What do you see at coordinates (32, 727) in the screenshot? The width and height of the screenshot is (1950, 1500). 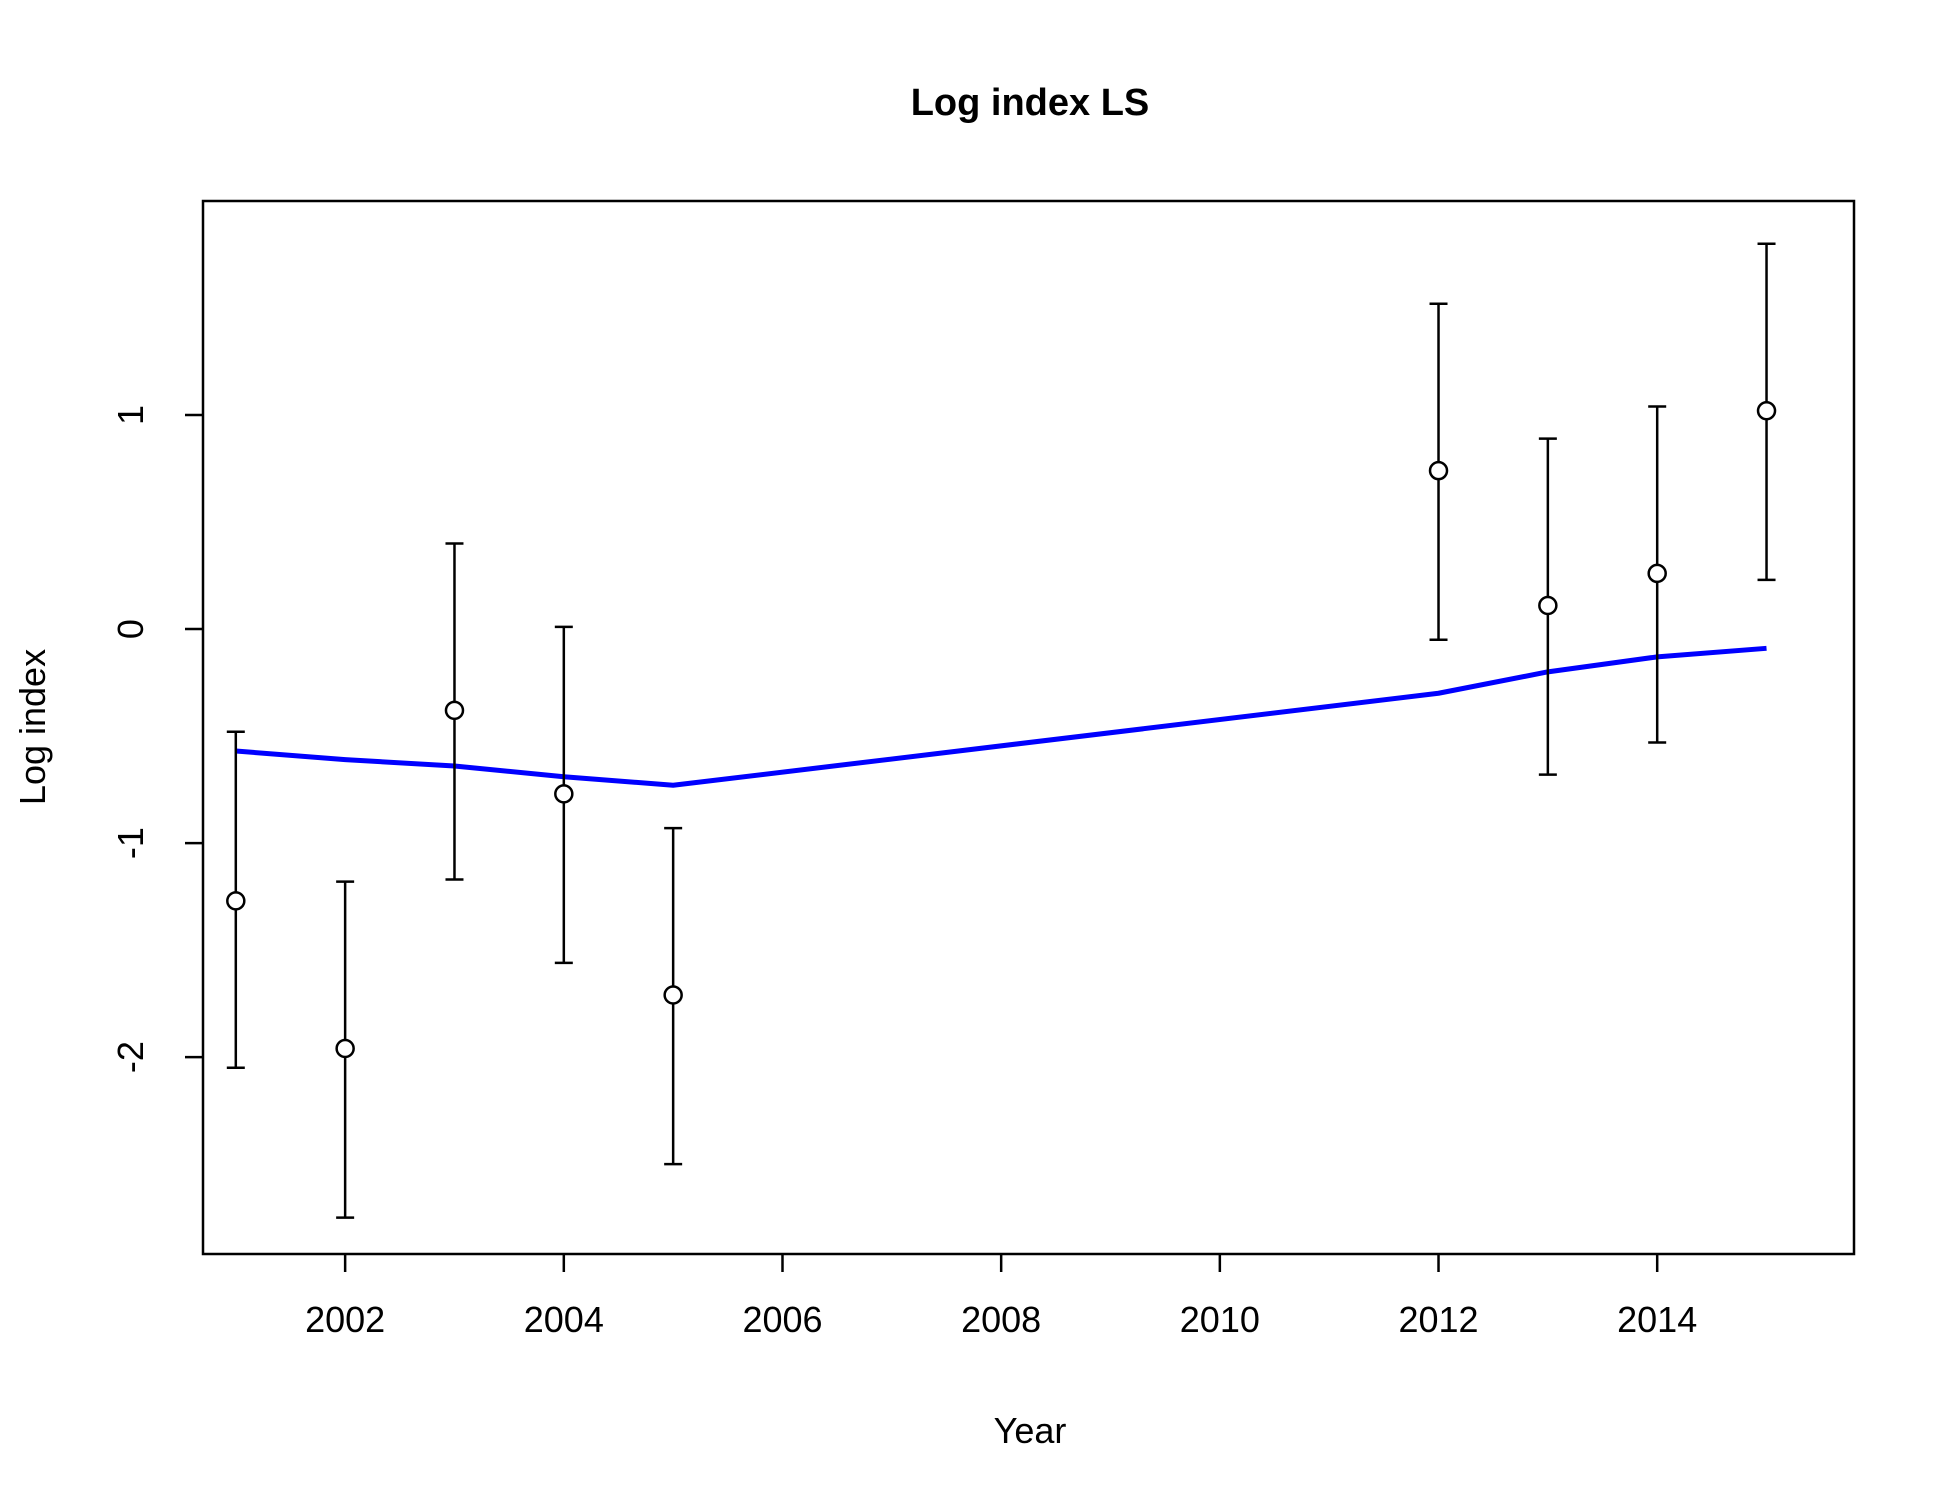 I see `y-axis-label: Log index` at bounding box center [32, 727].